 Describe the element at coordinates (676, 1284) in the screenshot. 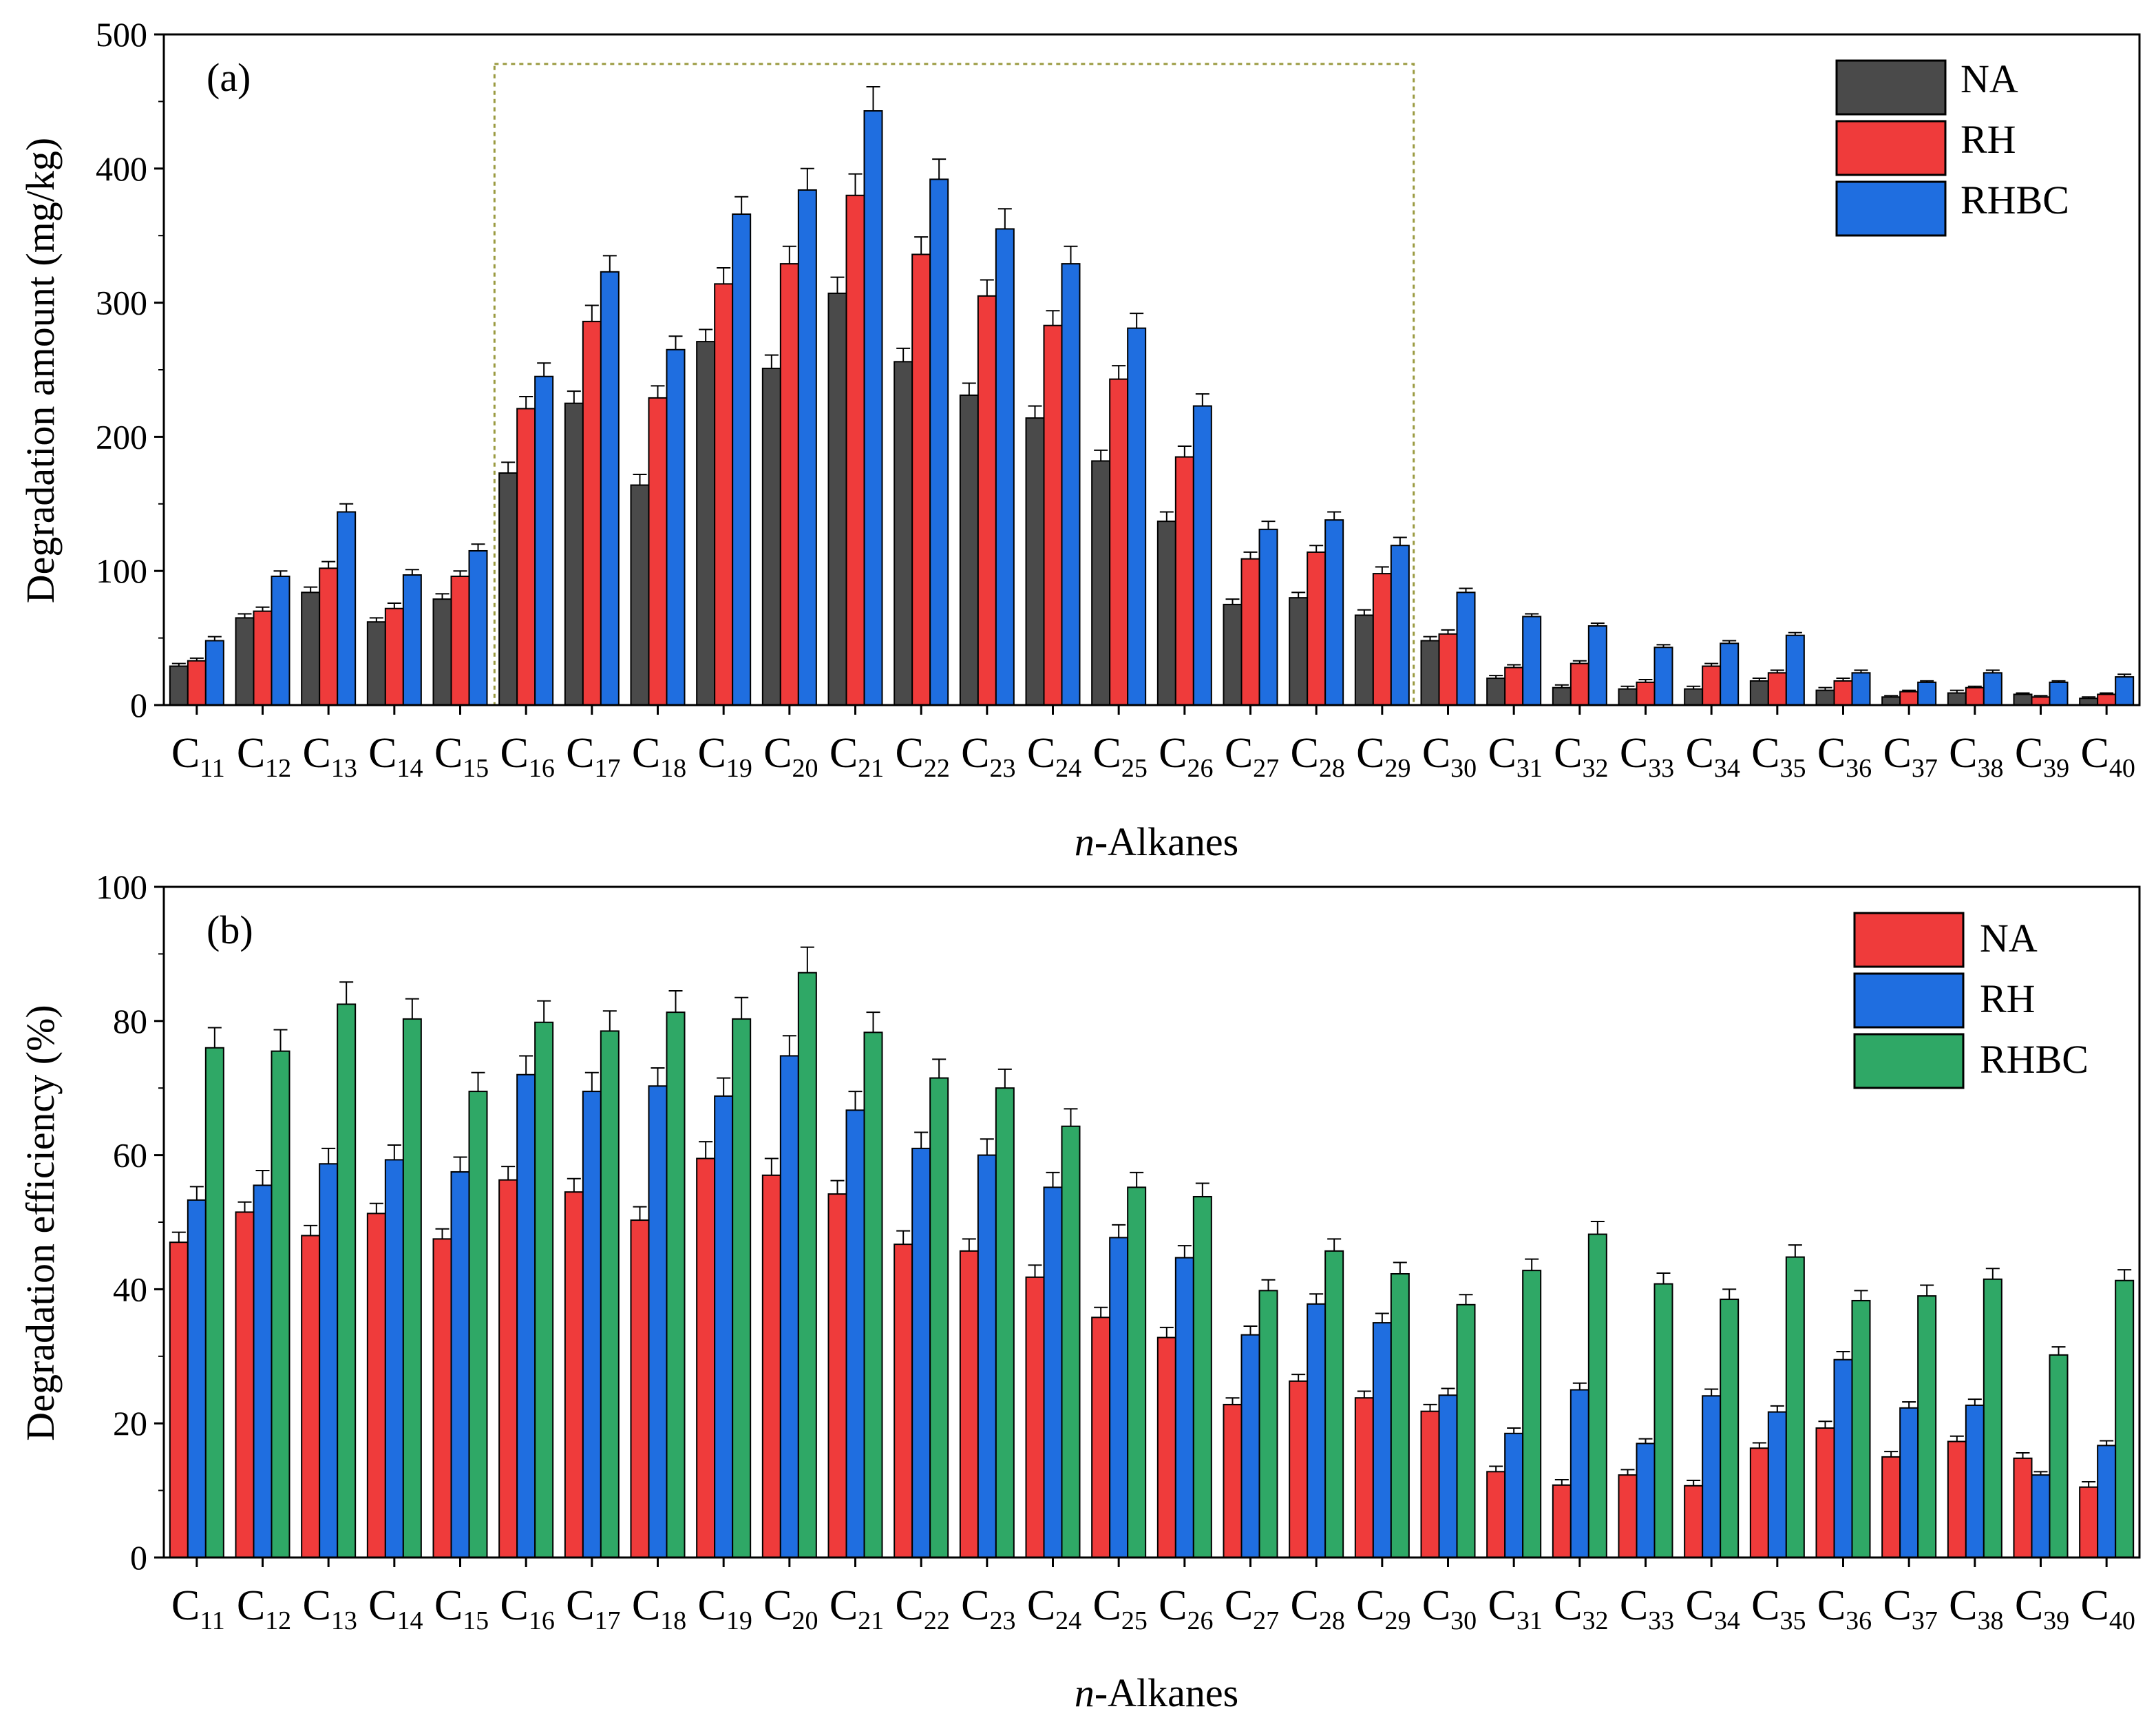

I see `bar-b-rhbc-c18` at that location.